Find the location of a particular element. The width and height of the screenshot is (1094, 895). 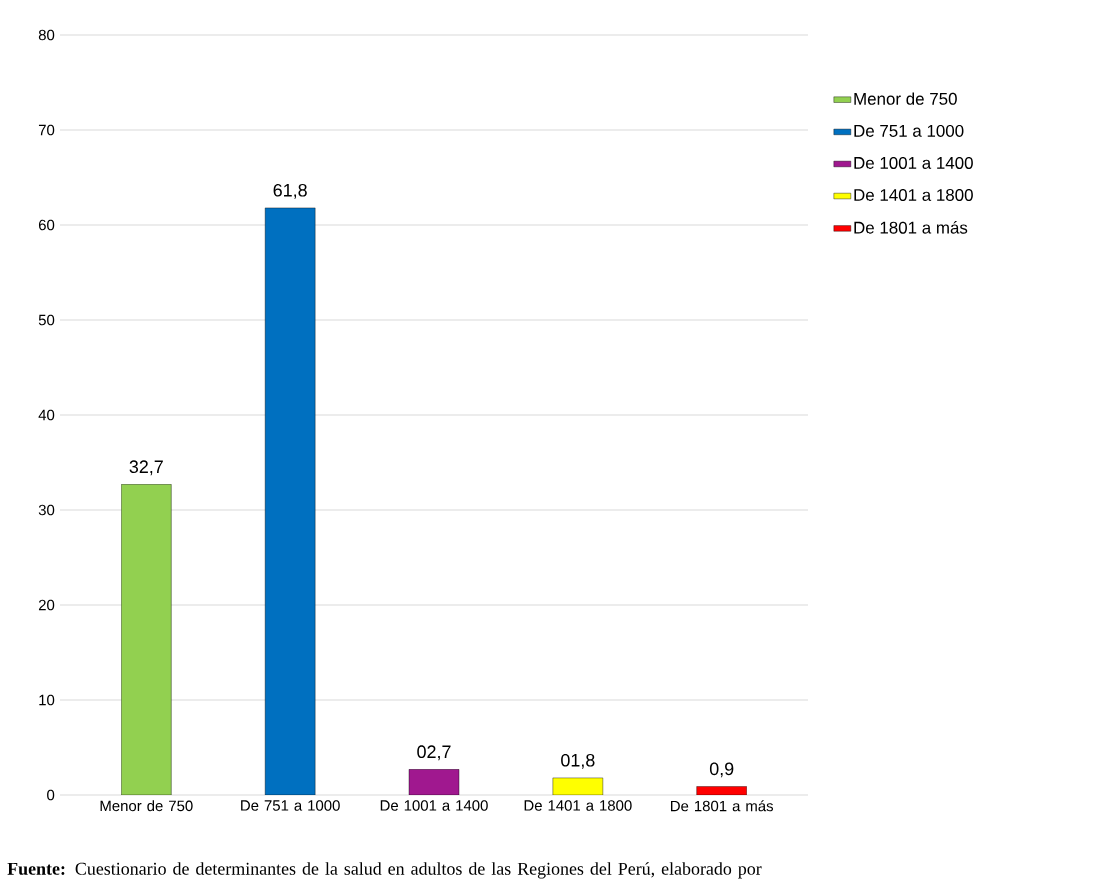

data-label: 02,7 is located at coordinates (434, 753).